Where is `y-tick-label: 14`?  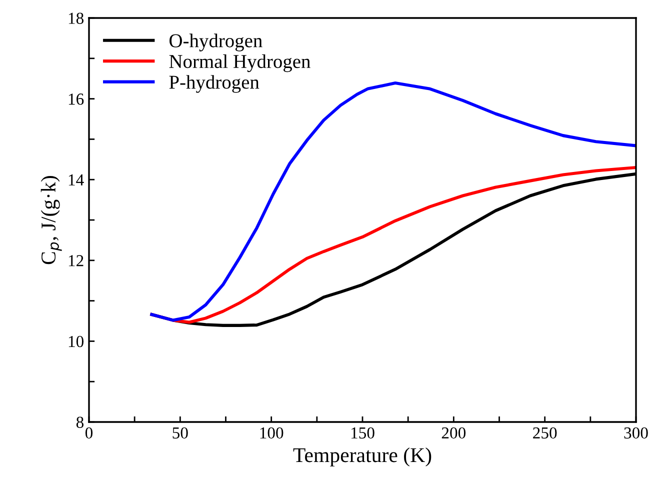 y-tick-label: 14 is located at coordinates (76, 180).